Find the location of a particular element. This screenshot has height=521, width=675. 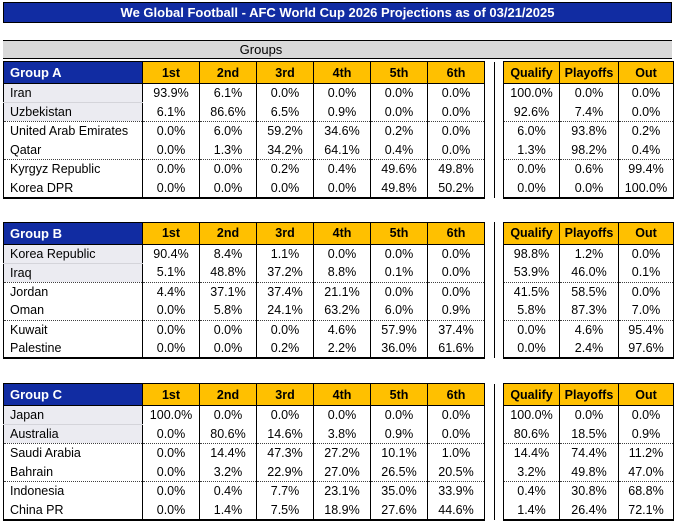

position-header: 5th is located at coordinates (399, 72).